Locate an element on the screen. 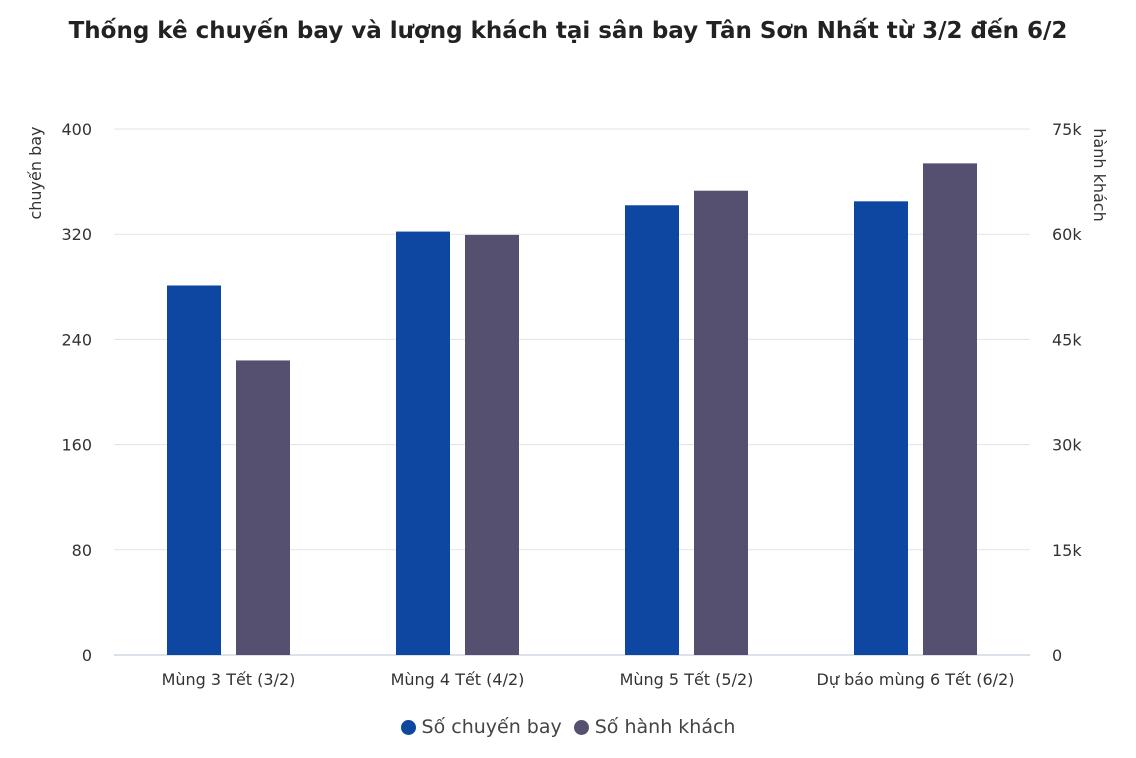 The image size is (1136, 758). right-tick-label: 60k is located at coordinates (1067, 234).